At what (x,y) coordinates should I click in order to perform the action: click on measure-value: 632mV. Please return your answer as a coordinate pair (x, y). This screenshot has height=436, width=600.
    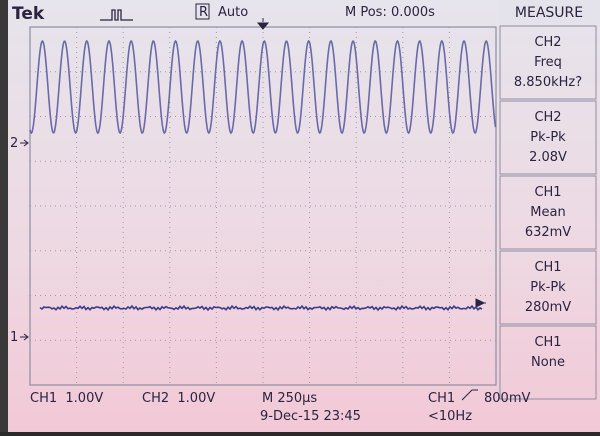
    Looking at the image, I should click on (548, 232).